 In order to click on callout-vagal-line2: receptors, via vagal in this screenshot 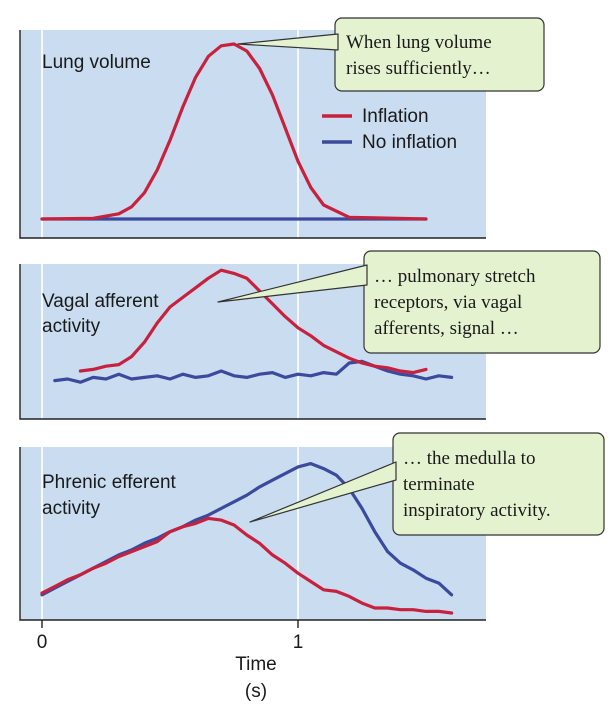, I will do `click(448, 302)`.